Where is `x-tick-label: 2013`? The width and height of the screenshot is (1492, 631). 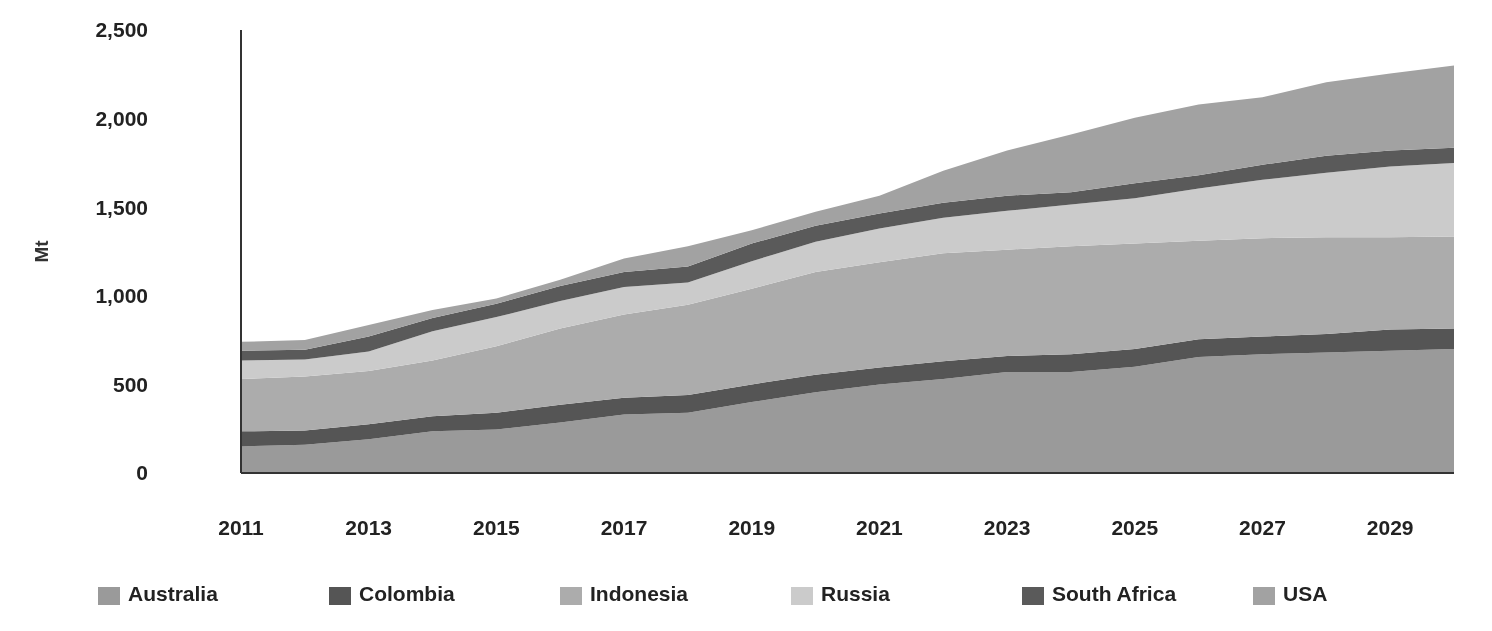 x-tick-label: 2013 is located at coordinates (369, 527).